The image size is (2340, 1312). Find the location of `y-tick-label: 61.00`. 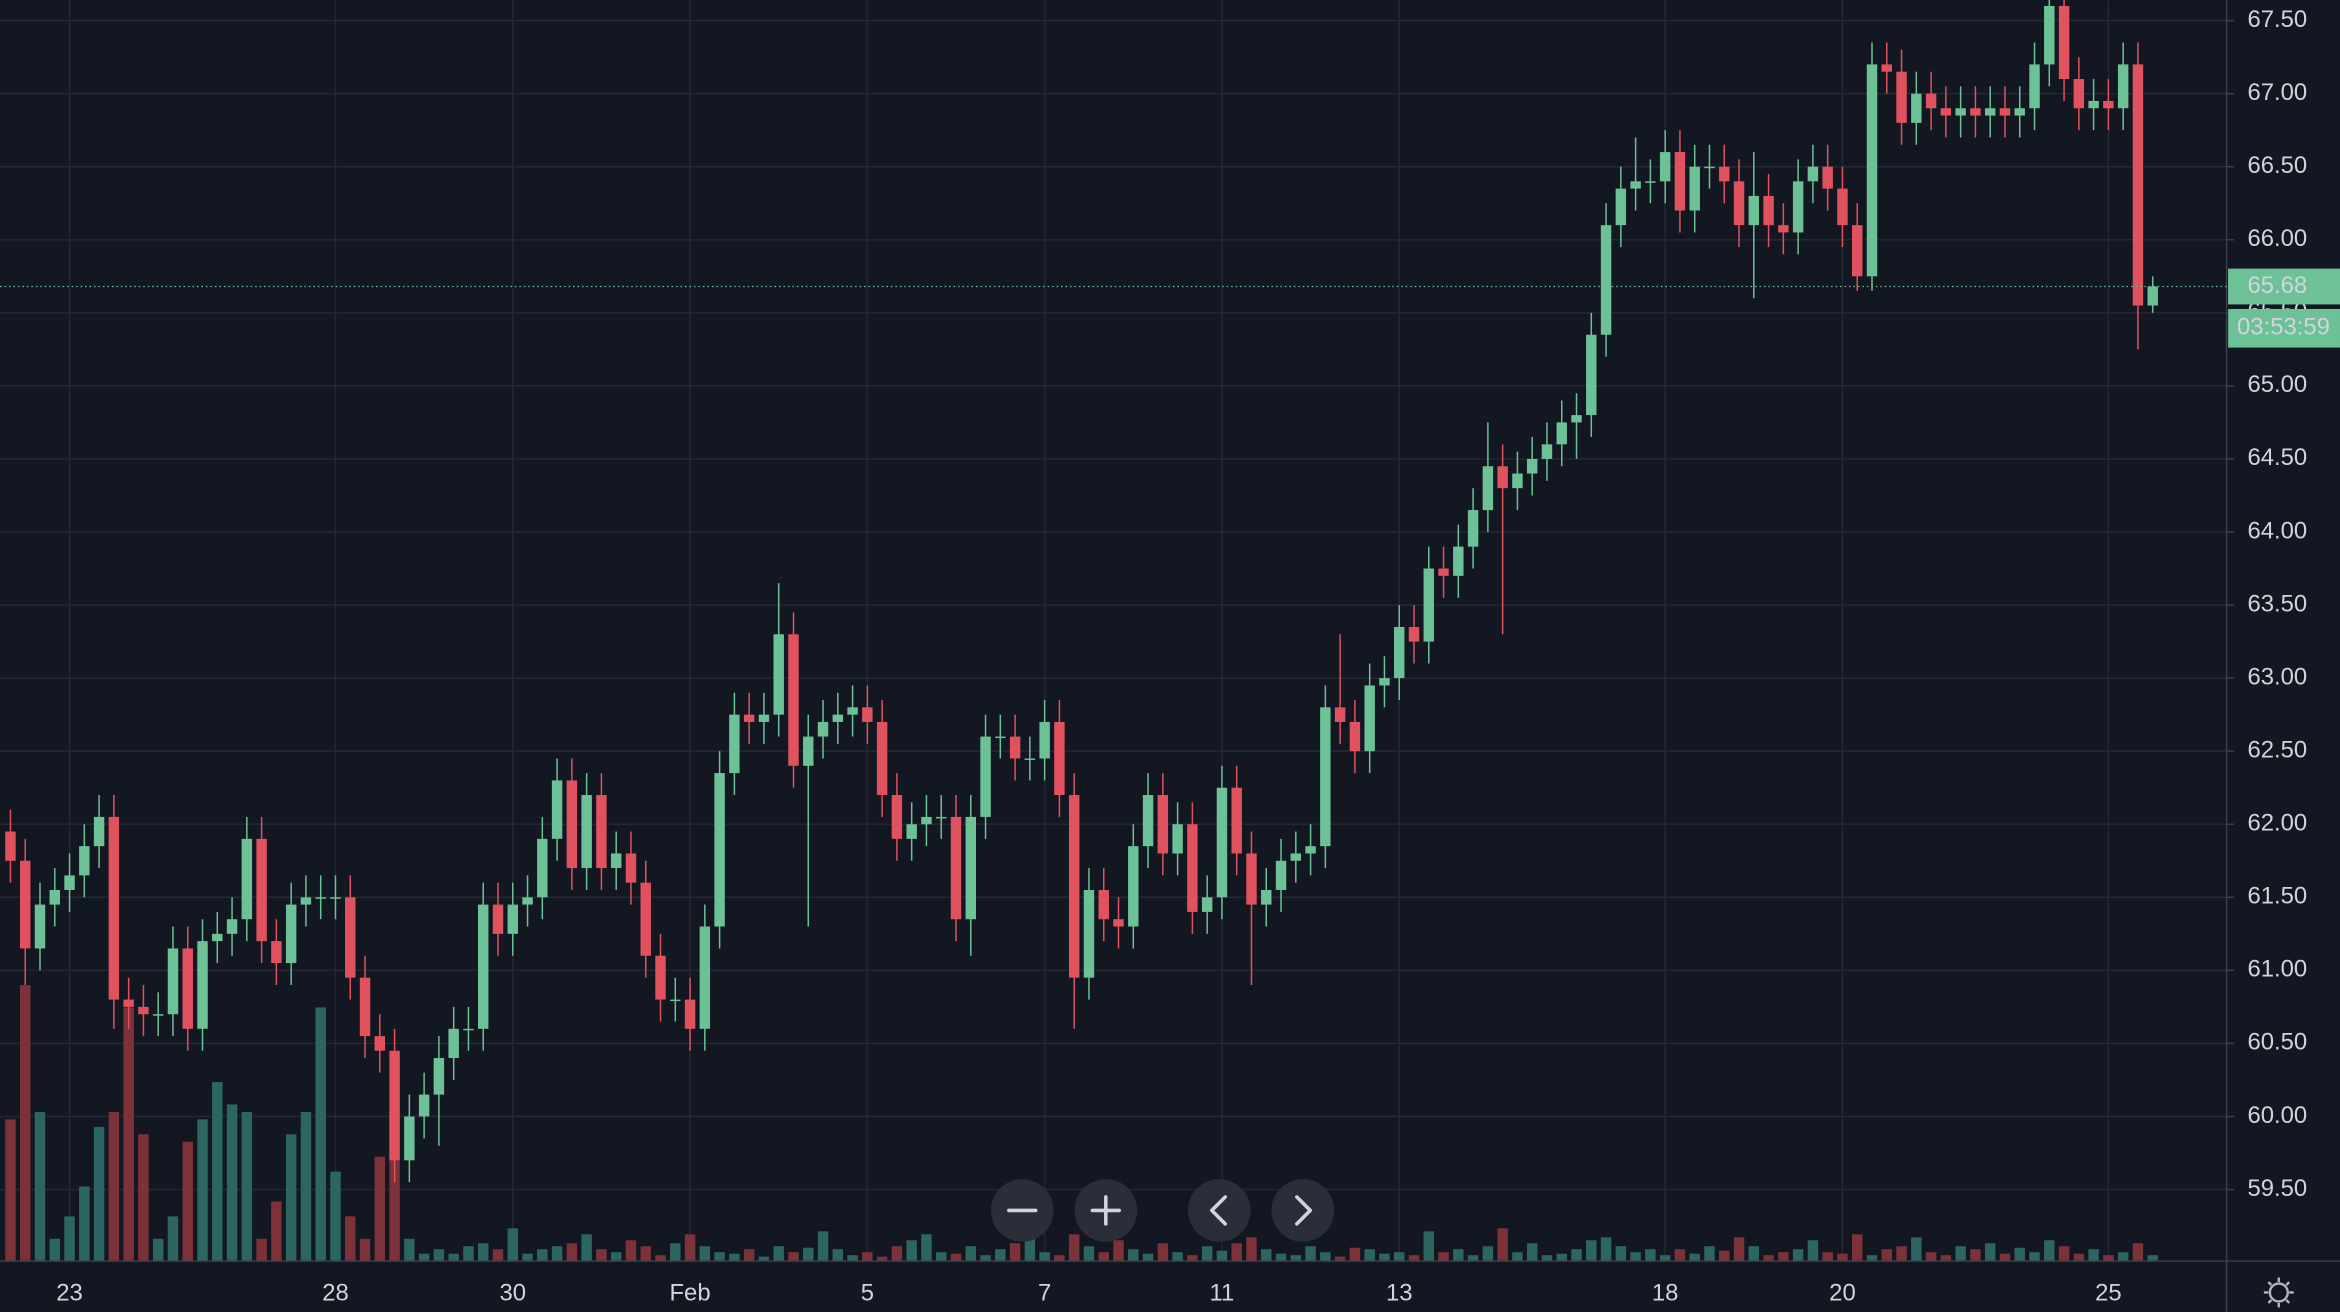

y-tick-label: 61.00 is located at coordinates (2277, 969).